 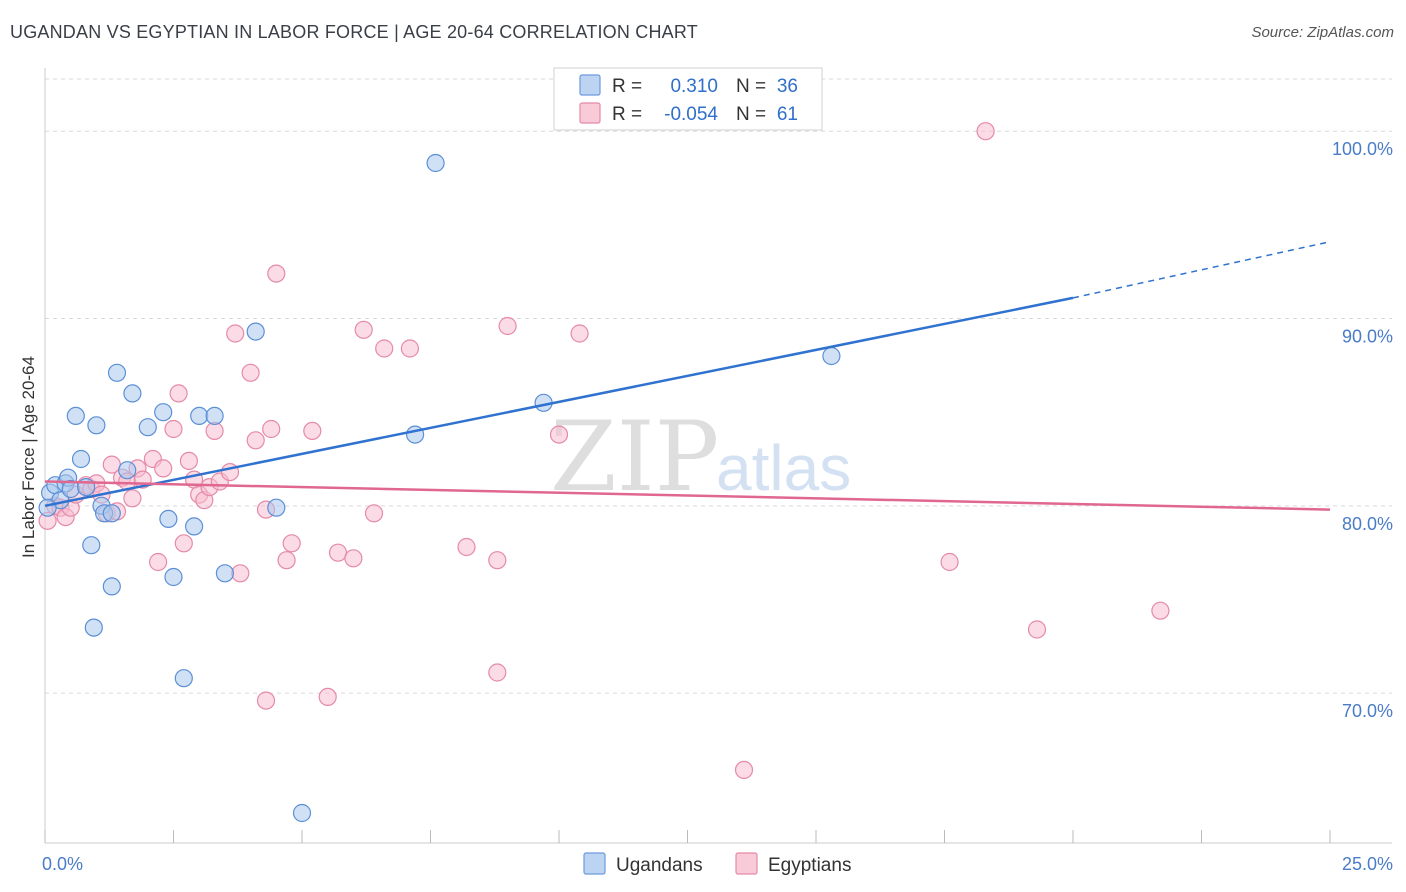 I want to click on y-tick-label: 100.0%, so click(x=1362, y=149).